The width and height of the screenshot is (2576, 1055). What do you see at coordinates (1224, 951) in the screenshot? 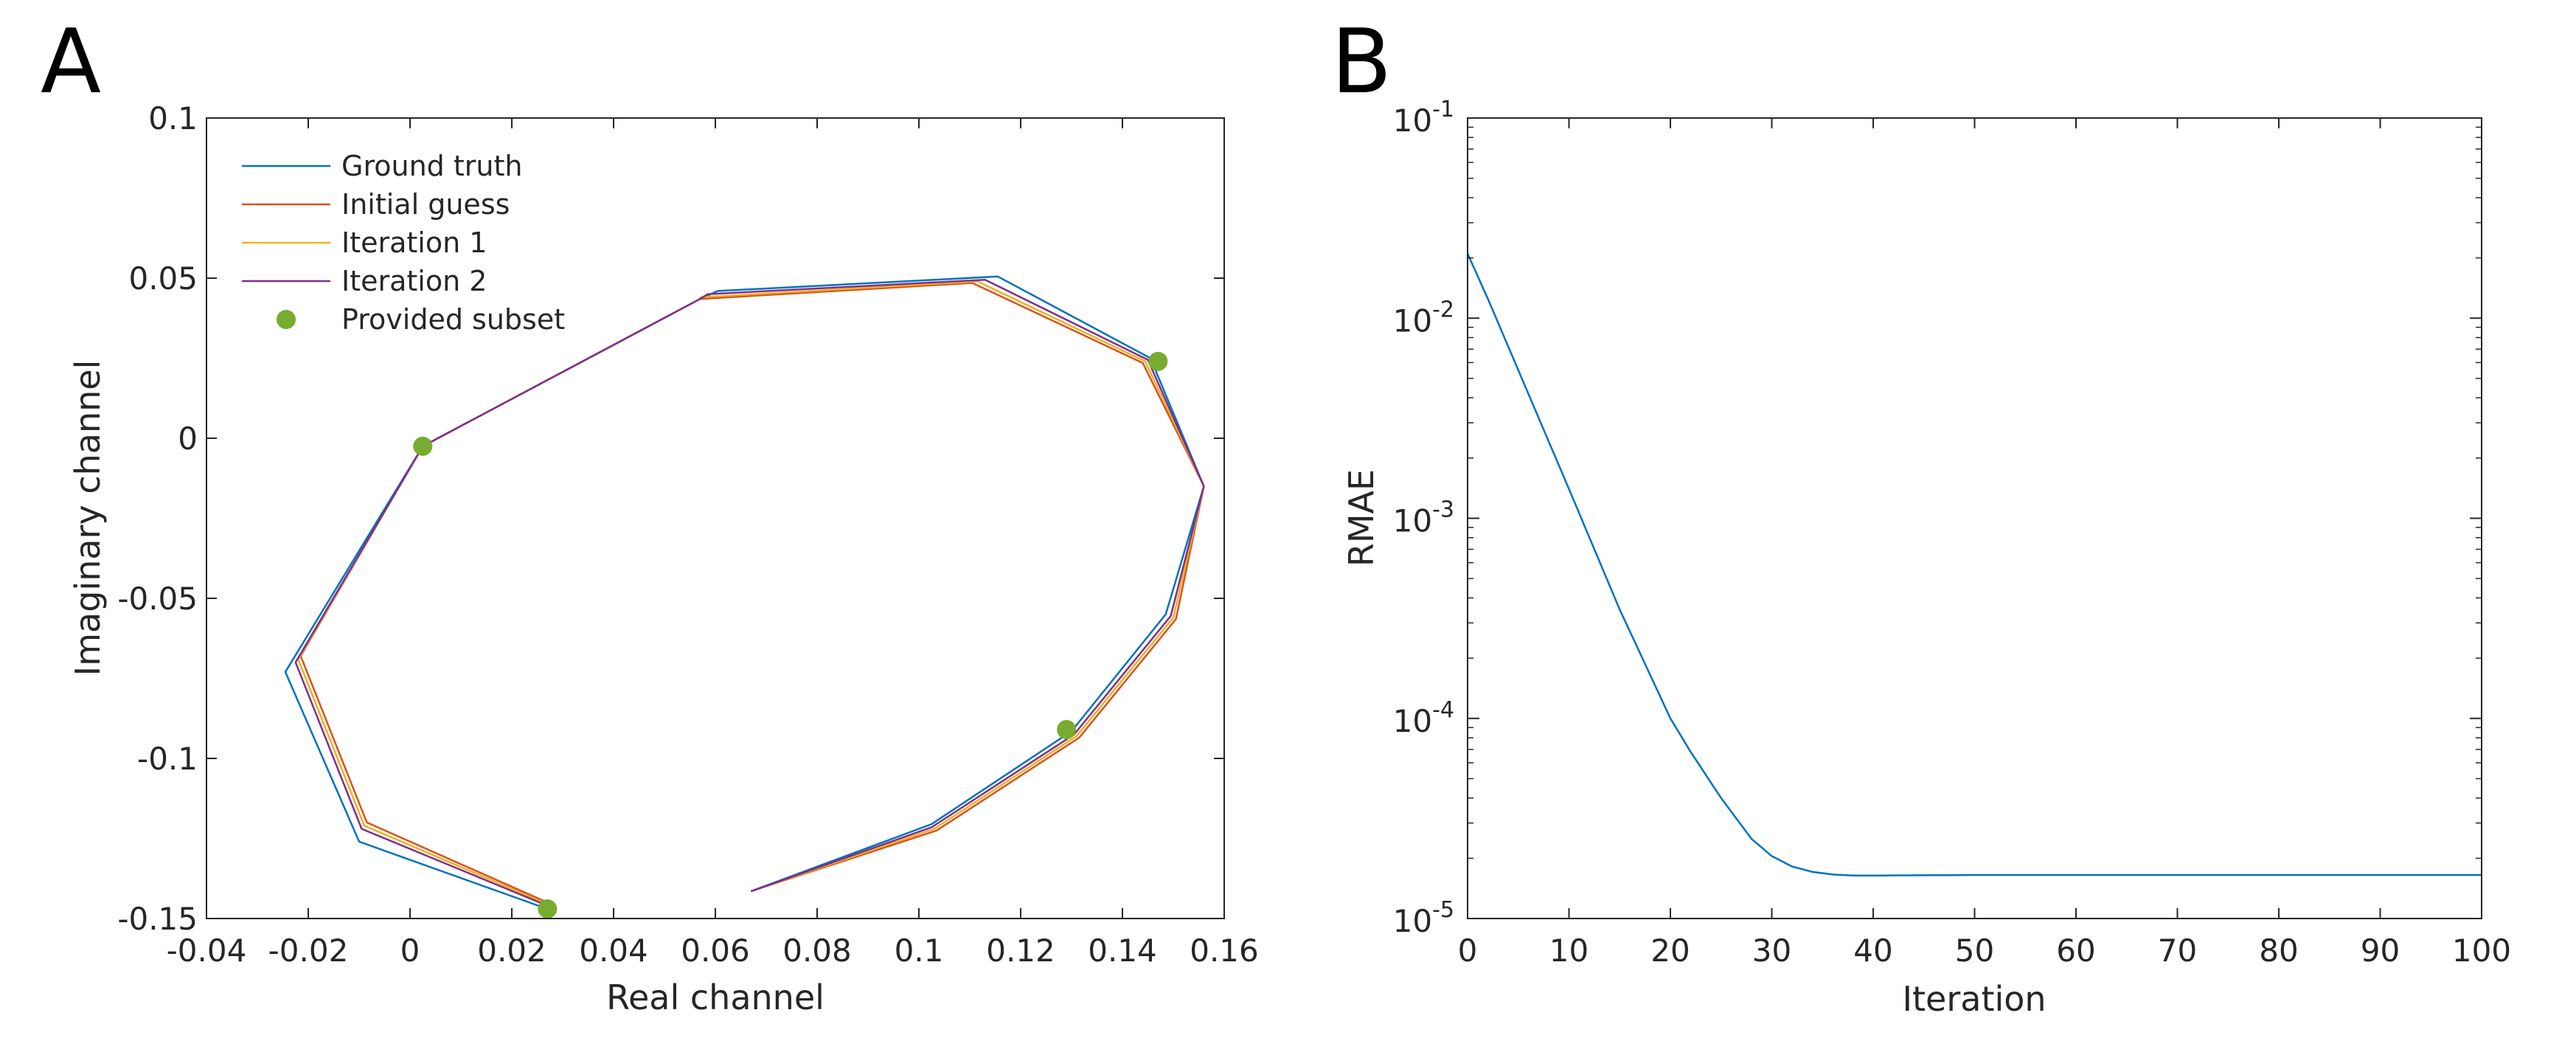
I see `panel-a-x-tick-label: 0.16` at bounding box center [1224, 951].